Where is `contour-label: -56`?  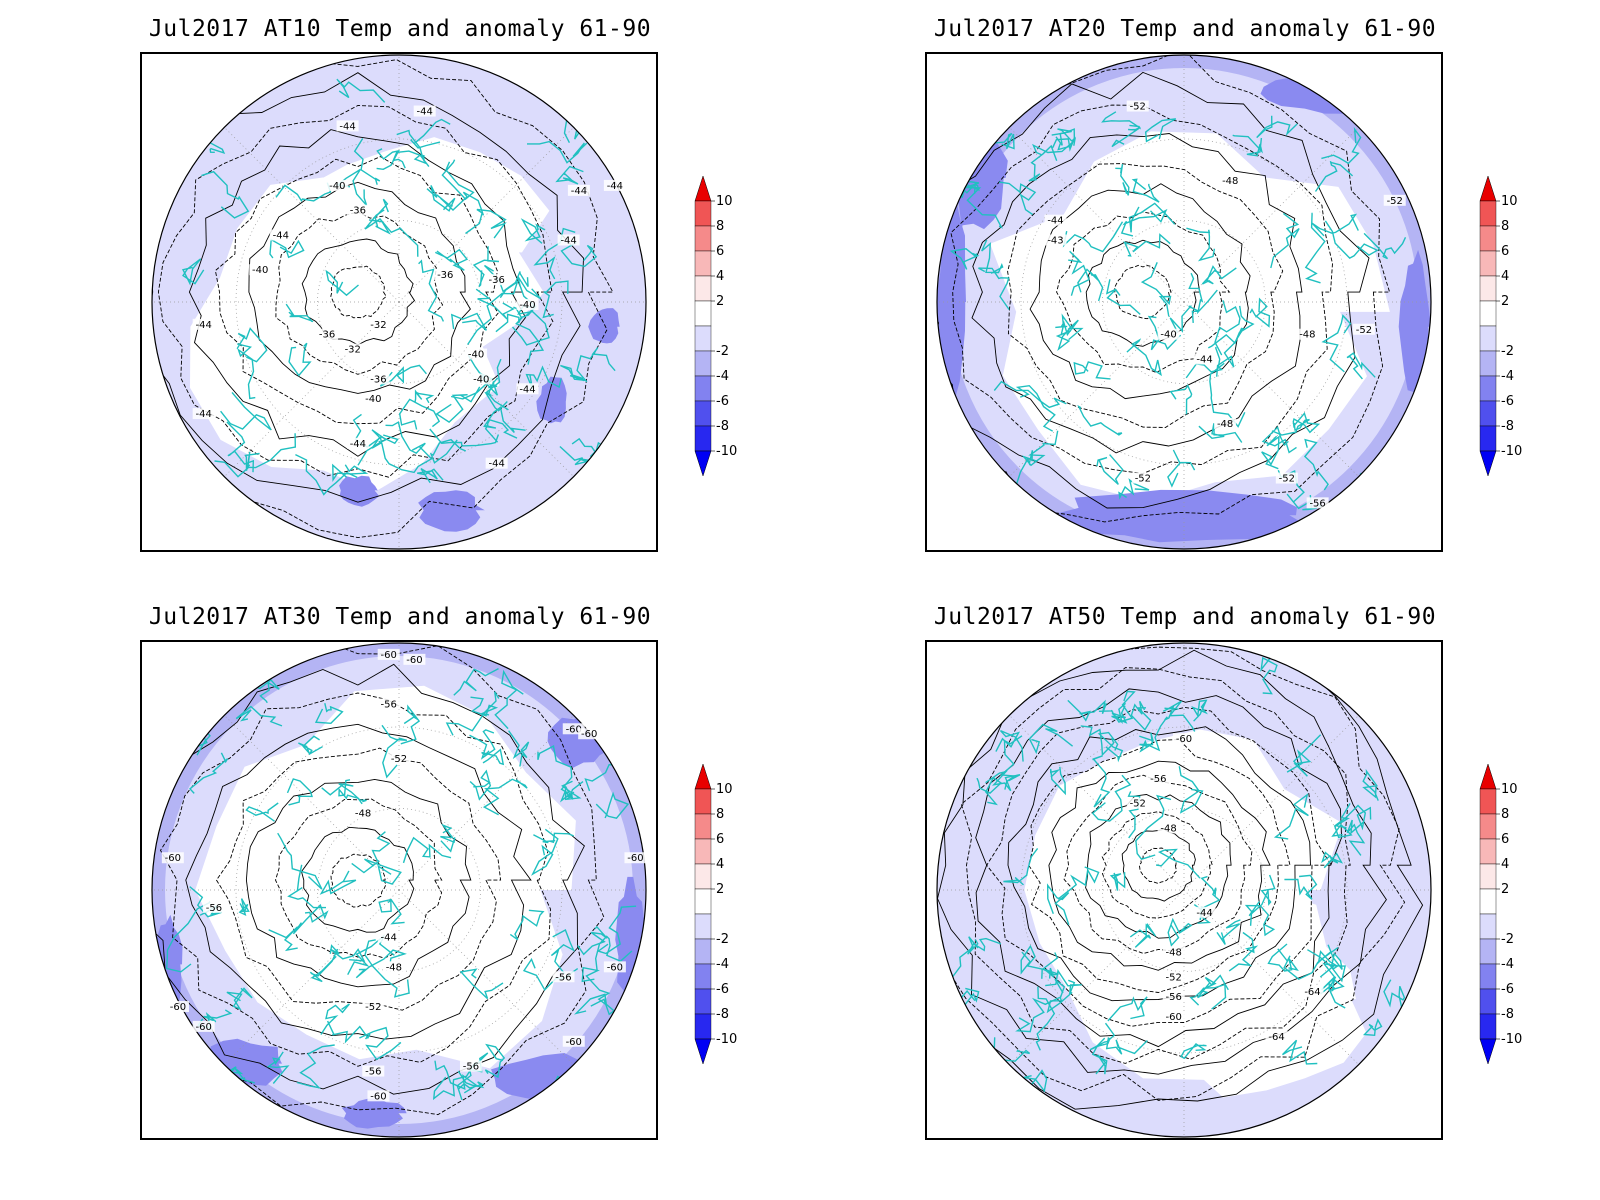 contour-label: -56 is located at coordinates (389, 704).